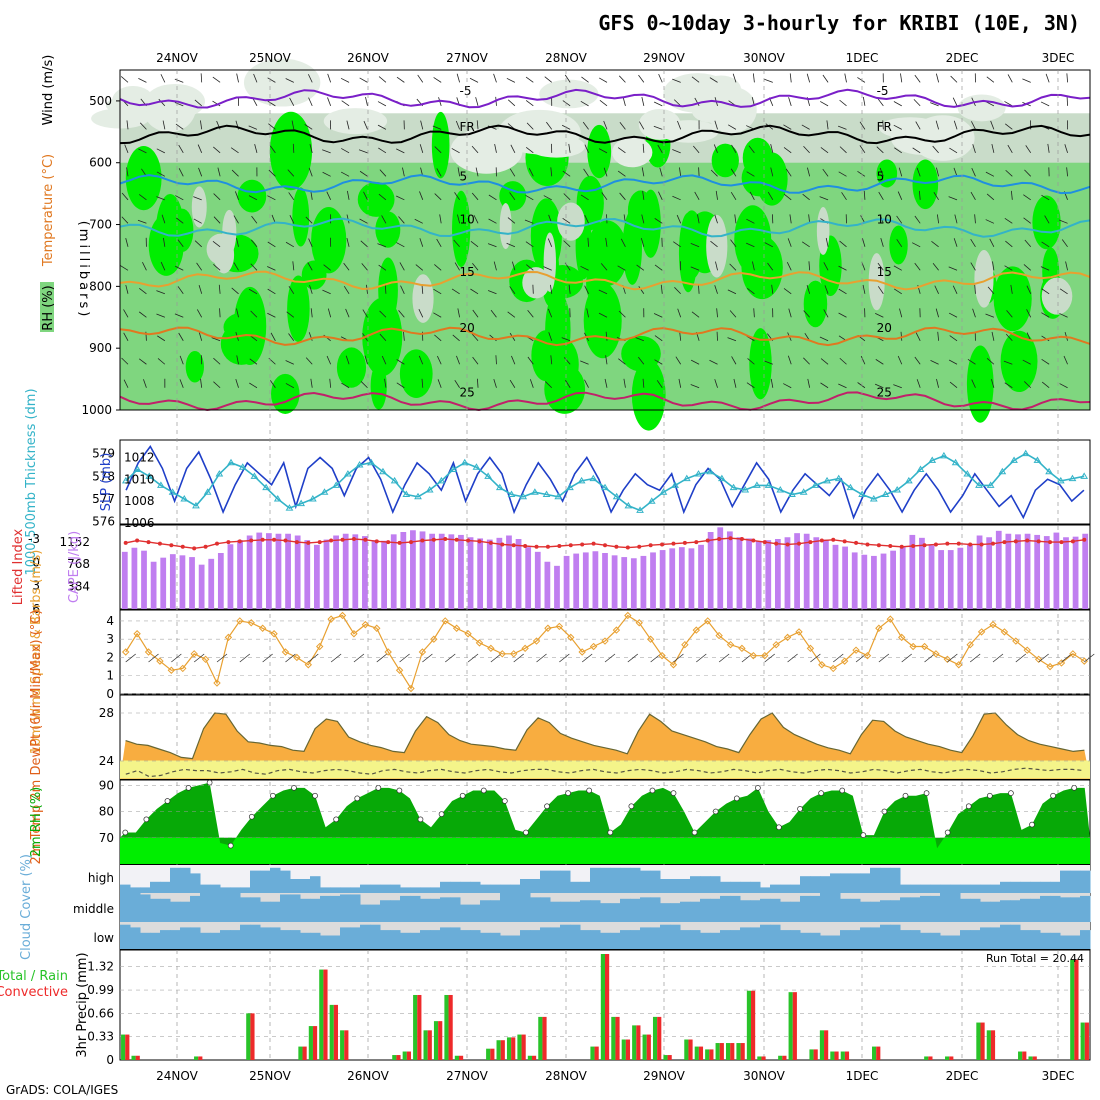 This screenshot has height=1100, width=1100. I want to click on pressure-tick-label: 1000, so click(96, 410).